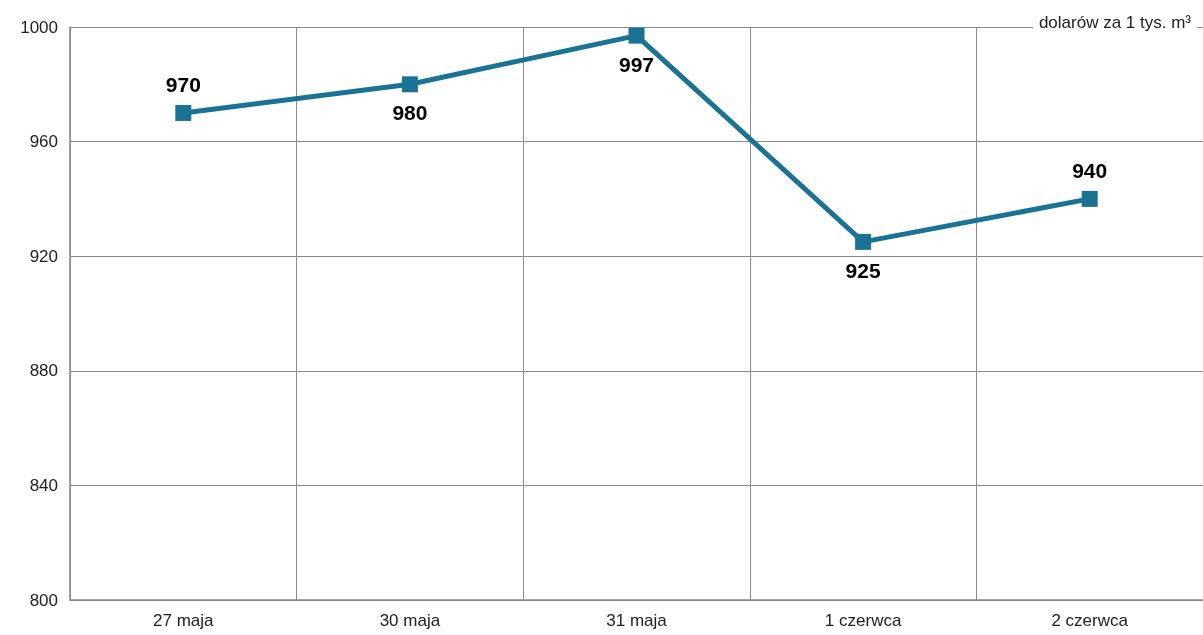  What do you see at coordinates (863, 620) in the screenshot?
I see `x-tick-label: 1 czerwca` at bounding box center [863, 620].